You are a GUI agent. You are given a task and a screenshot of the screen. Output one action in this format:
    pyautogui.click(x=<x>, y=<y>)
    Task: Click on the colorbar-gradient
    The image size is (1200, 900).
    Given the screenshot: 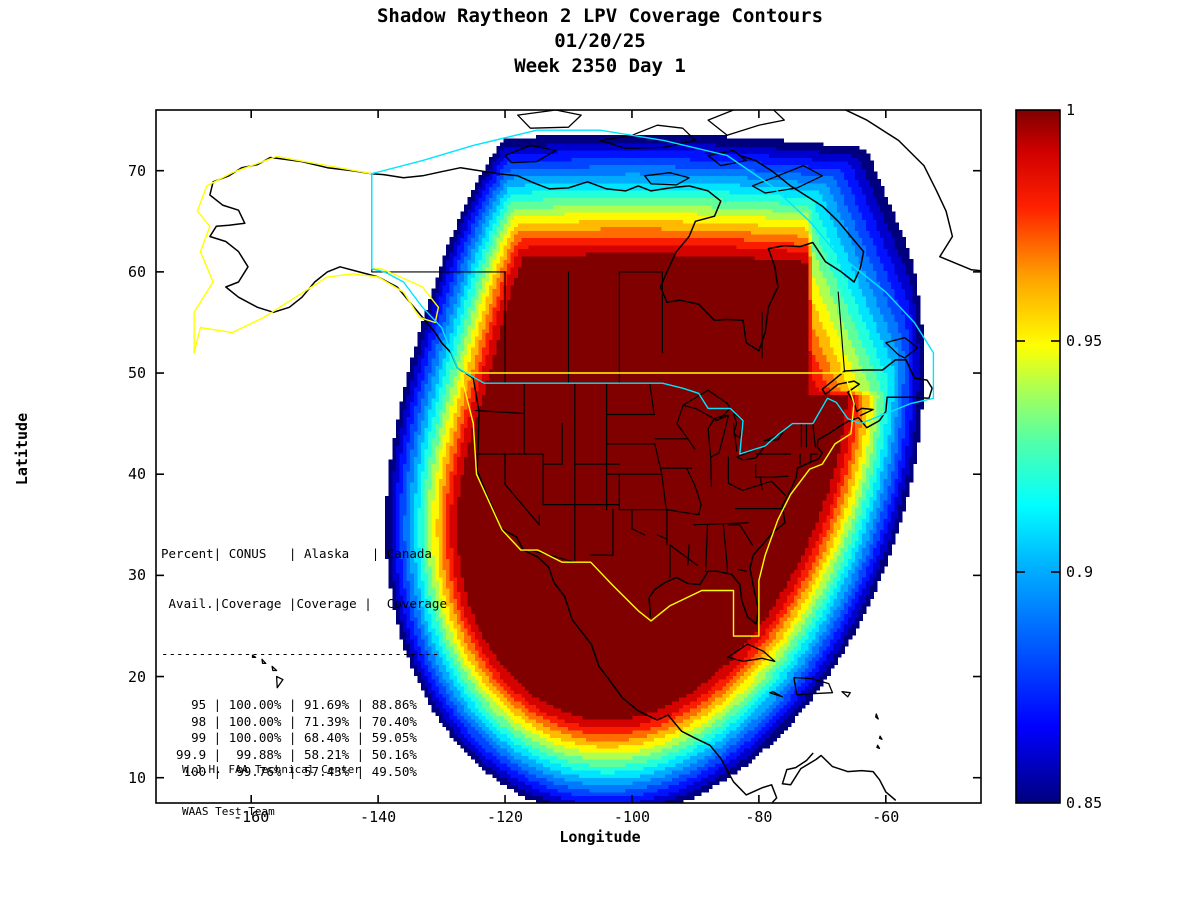 What is the action you would take?
    pyautogui.click(x=1038, y=456)
    